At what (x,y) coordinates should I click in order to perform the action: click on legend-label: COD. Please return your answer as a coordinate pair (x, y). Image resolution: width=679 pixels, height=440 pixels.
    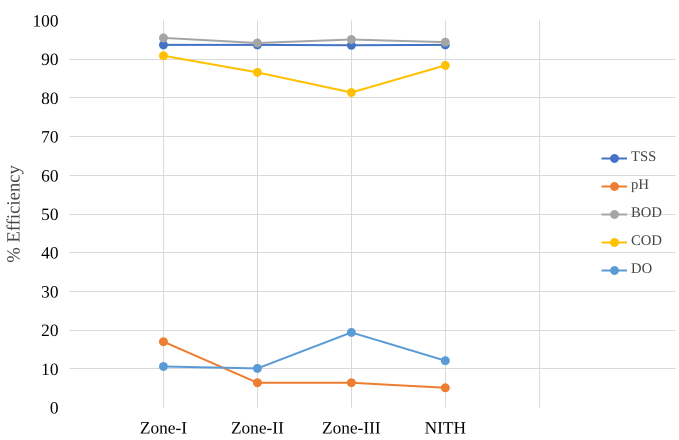
    Looking at the image, I should click on (647, 241).